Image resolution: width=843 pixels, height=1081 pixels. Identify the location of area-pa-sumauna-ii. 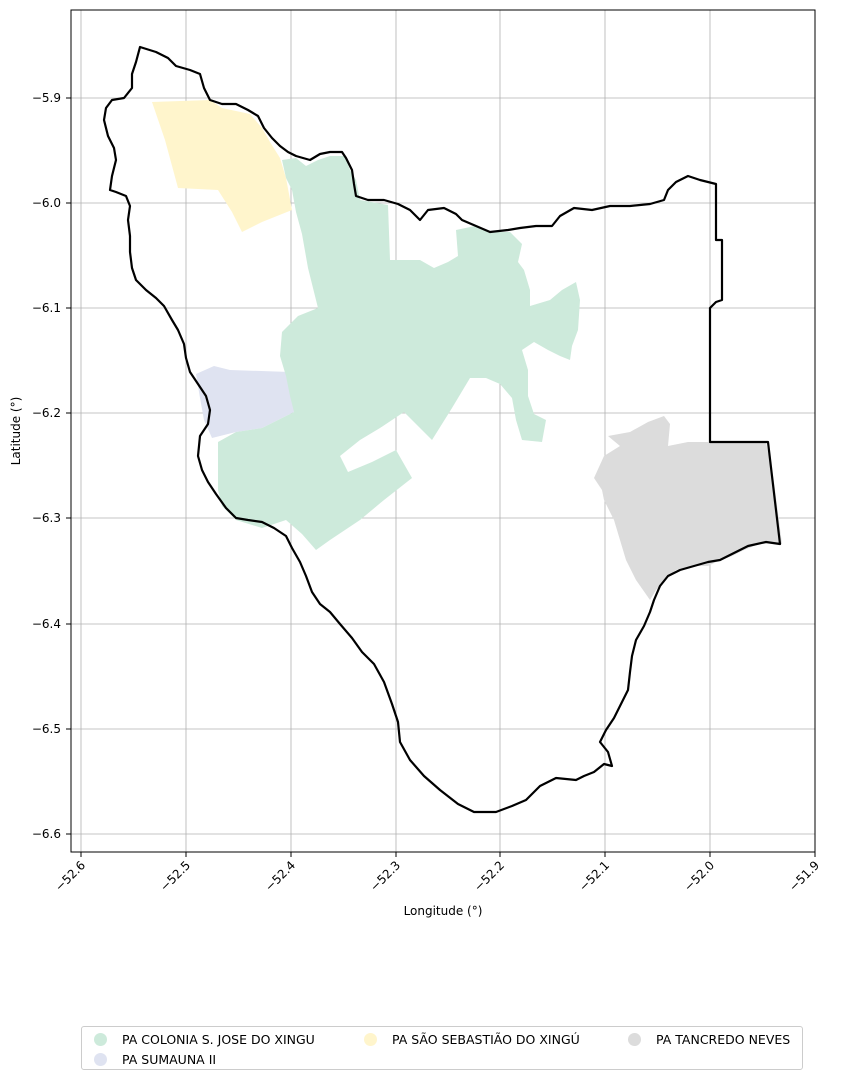
(245, 402).